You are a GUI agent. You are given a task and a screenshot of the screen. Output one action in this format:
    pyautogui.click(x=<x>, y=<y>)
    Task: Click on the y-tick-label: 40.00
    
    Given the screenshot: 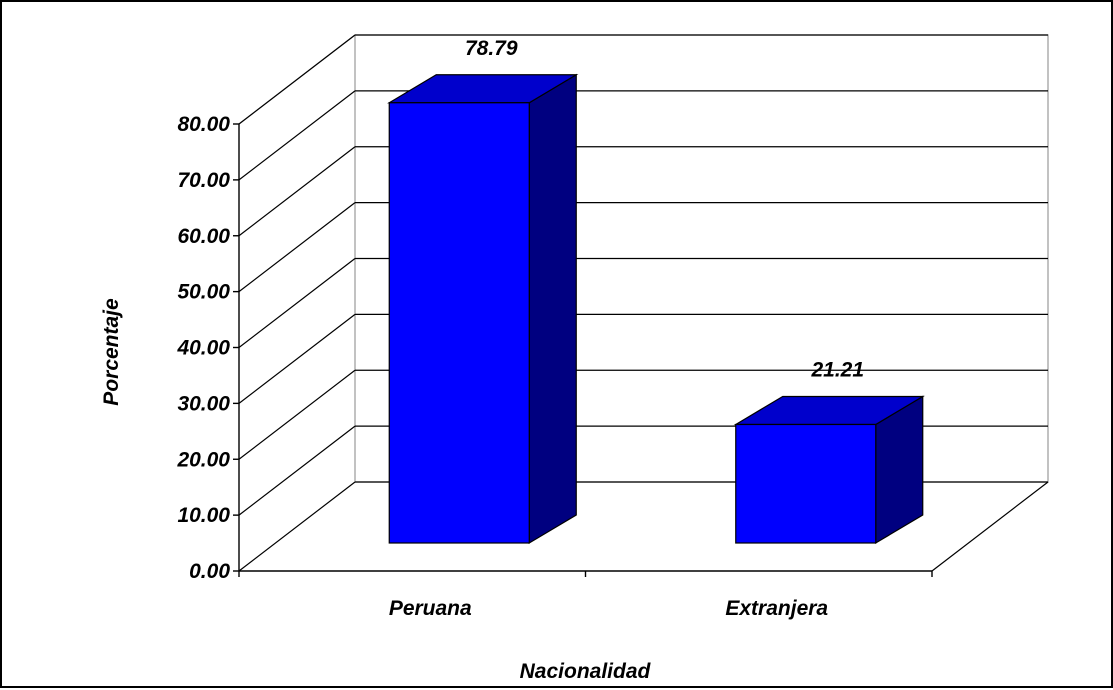 What is the action you would take?
    pyautogui.click(x=203, y=348)
    